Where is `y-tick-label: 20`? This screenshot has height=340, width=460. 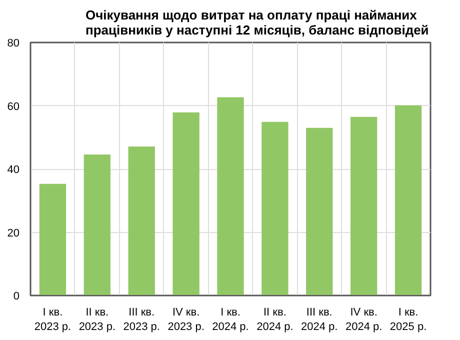
y-tick-label: 20 is located at coordinates (13, 233).